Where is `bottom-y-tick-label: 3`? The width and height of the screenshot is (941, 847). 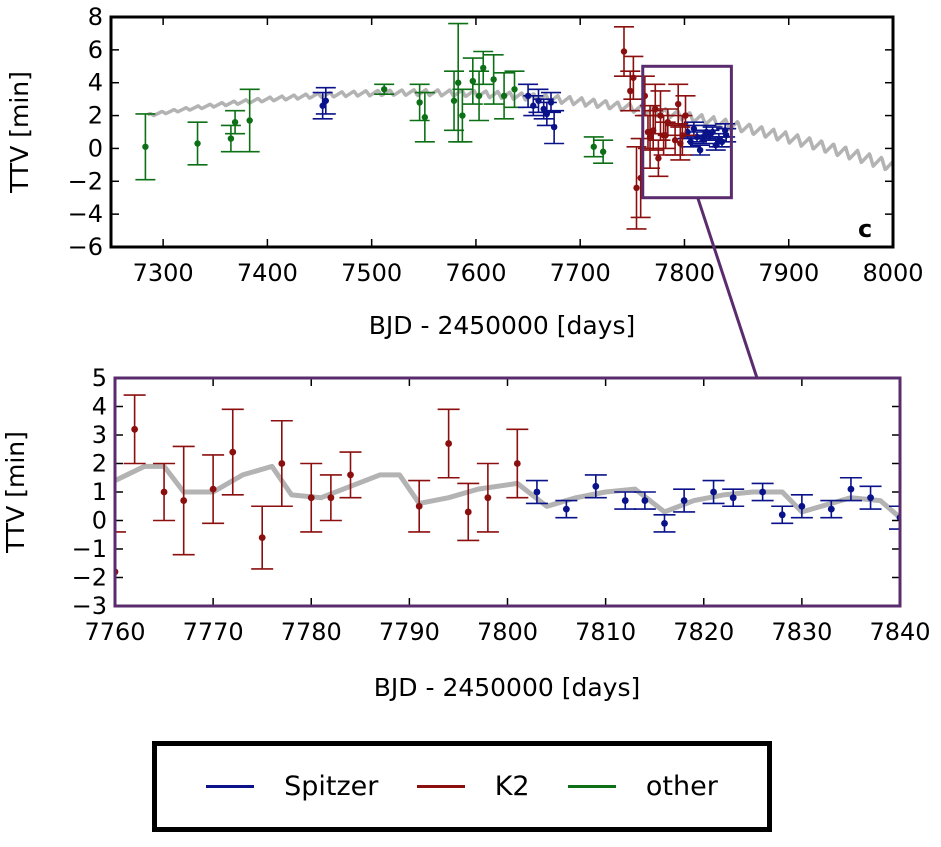
bottom-y-tick-label: 3 is located at coordinates (99, 435).